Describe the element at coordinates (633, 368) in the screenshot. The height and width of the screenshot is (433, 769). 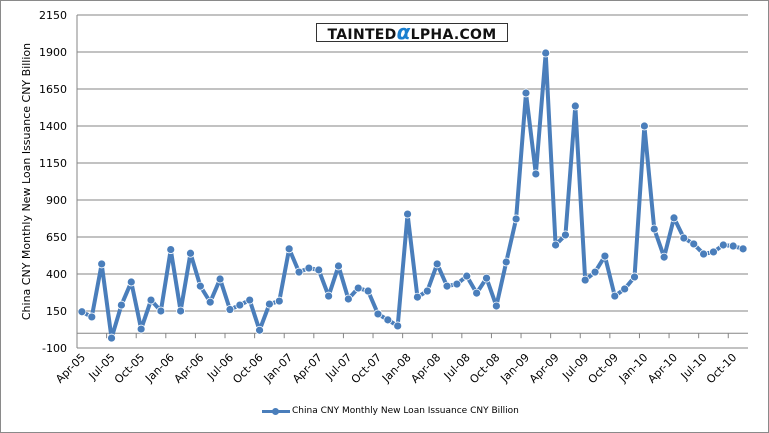
I see `x-tick-label: Jan-10` at that location.